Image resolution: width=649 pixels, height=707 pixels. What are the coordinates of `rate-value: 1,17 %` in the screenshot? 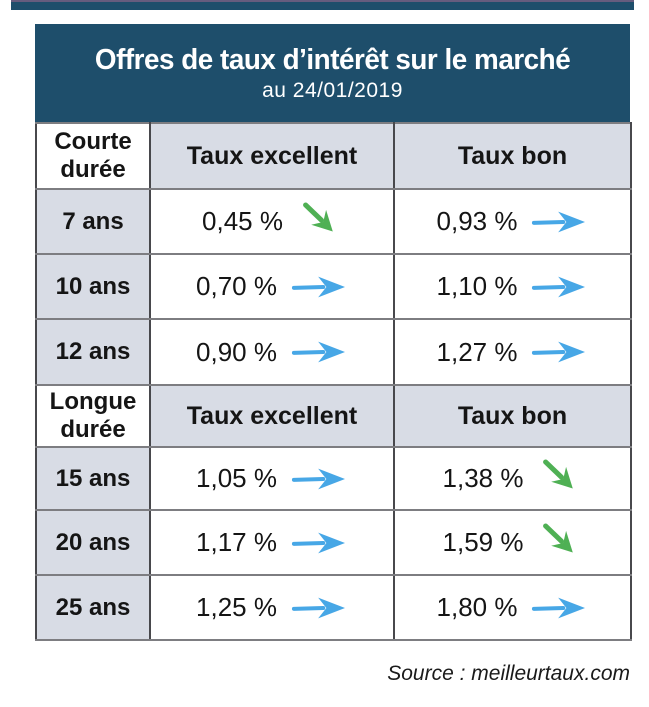 It's located at (236, 542).